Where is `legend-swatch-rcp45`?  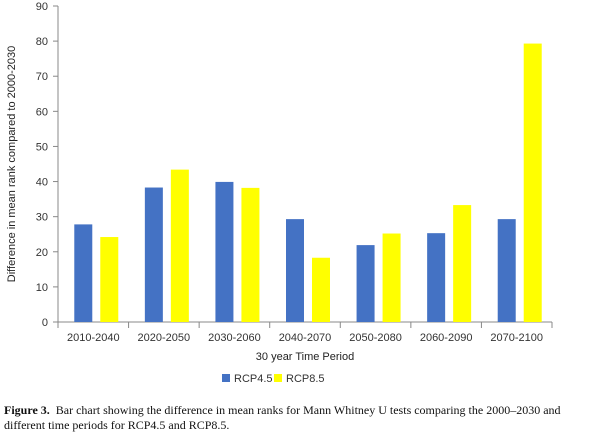
legend-swatch-rcp45 is located at coordinates (226, 378).